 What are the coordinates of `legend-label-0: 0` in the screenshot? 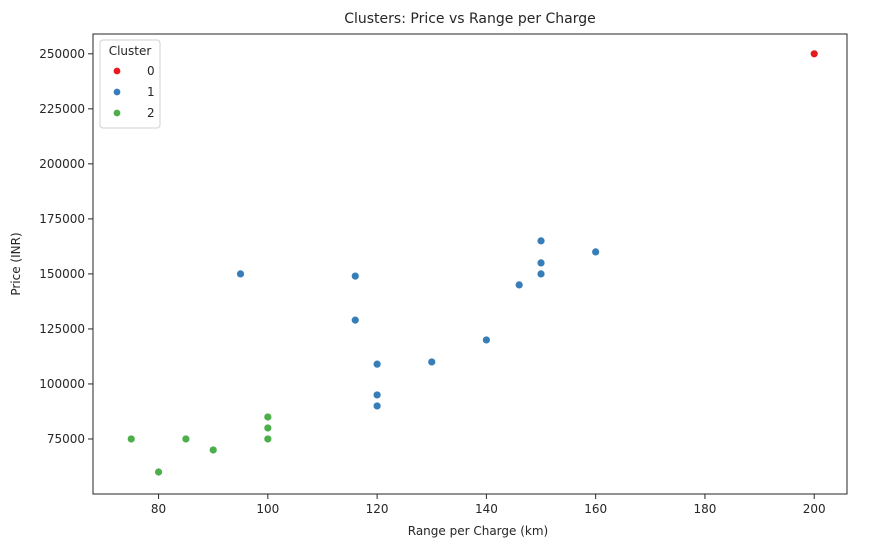 It's located at (151, 71).